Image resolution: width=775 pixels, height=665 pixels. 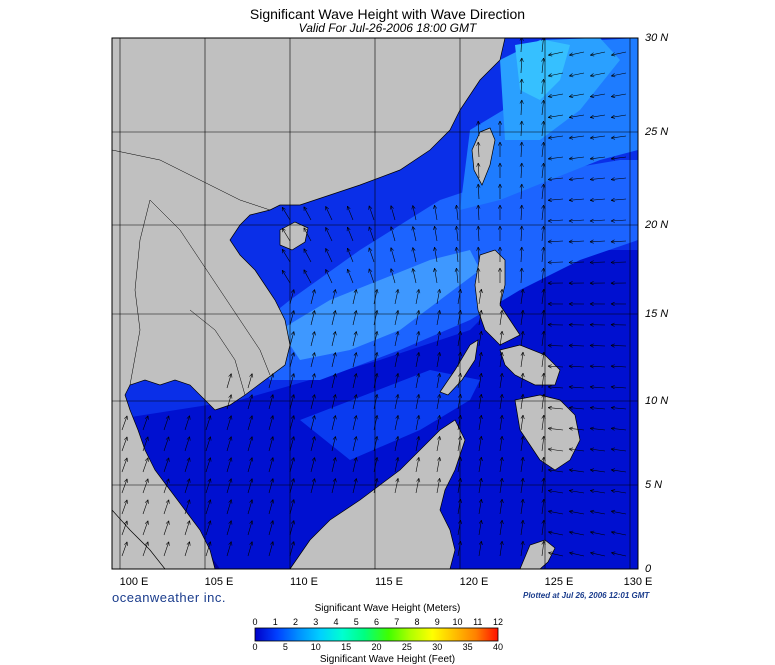 I want to click on brand-name: oceanweather inc., so click(x=169, y=597).